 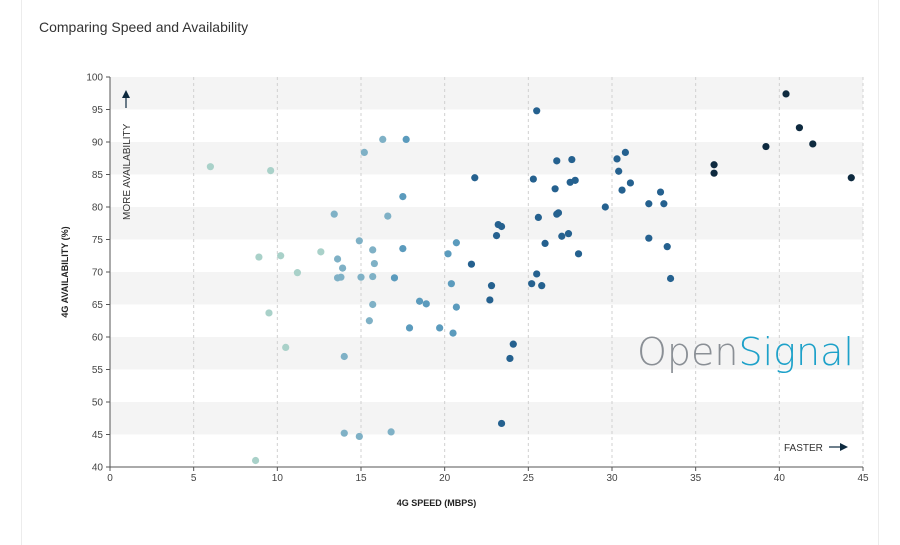 I want to click on y-tick-label: 55, so click(x=98, y=370).